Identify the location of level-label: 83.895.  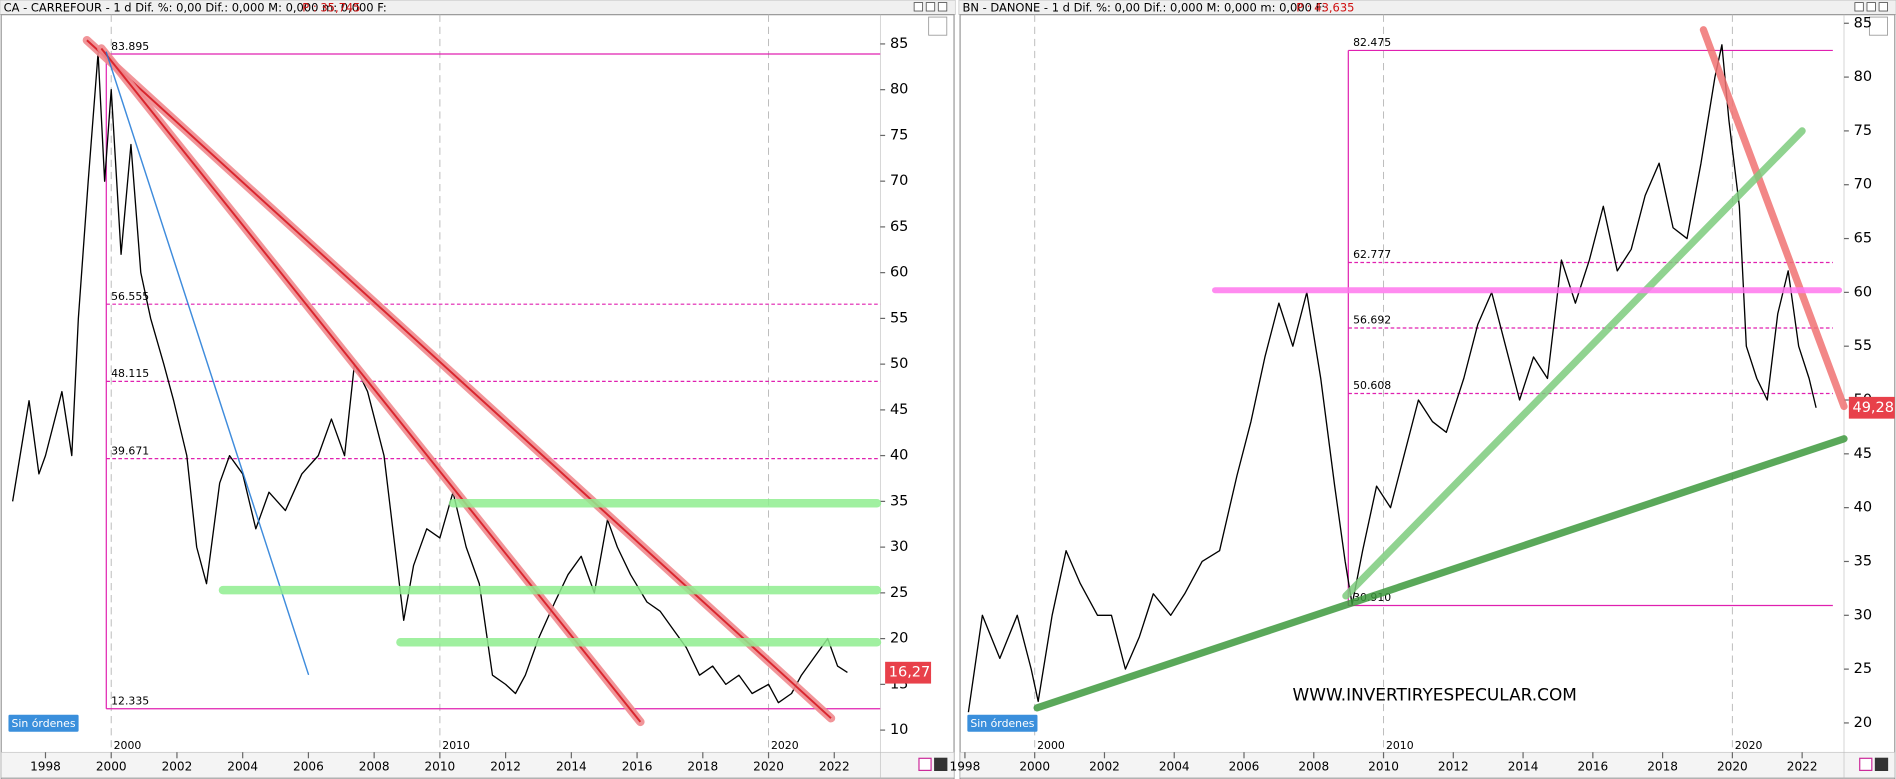
(130, 46).